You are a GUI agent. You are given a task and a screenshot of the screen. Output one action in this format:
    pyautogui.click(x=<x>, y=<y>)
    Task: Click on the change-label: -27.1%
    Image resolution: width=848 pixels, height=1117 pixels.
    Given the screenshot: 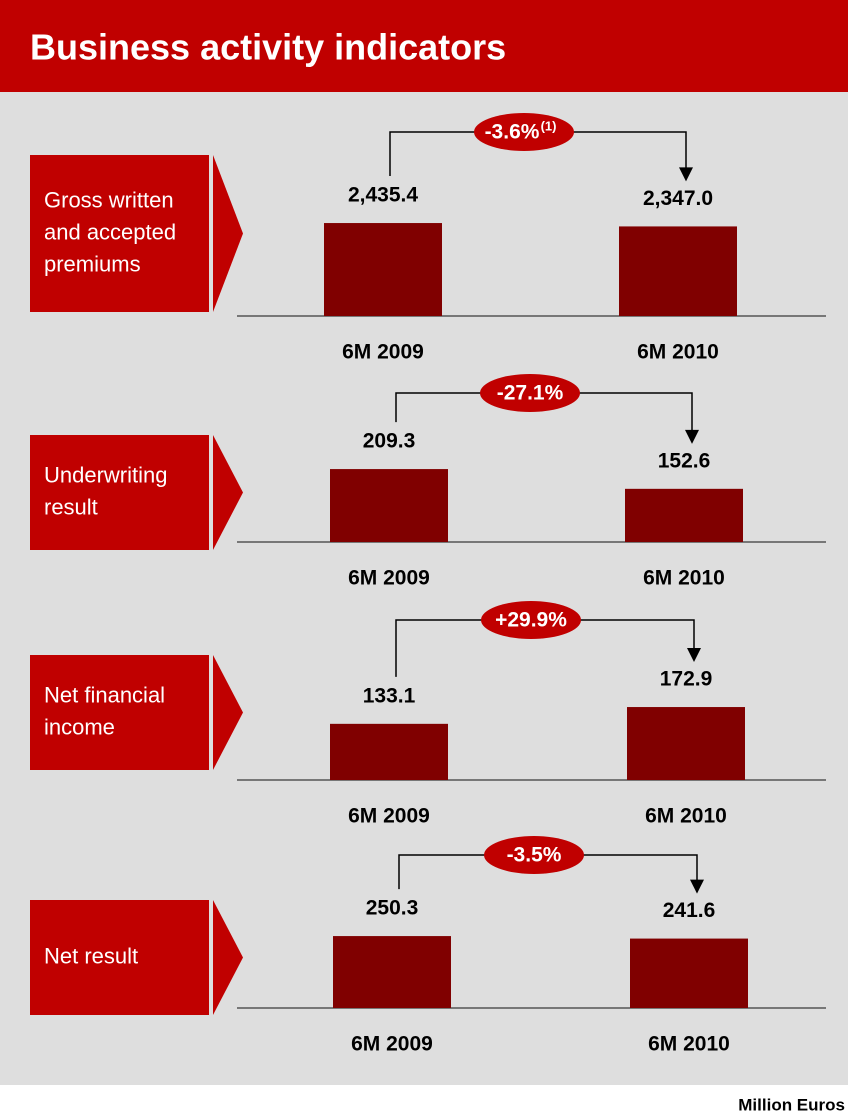 What is the action you would take?
    pyautogui.click(x=530, y=393)
    